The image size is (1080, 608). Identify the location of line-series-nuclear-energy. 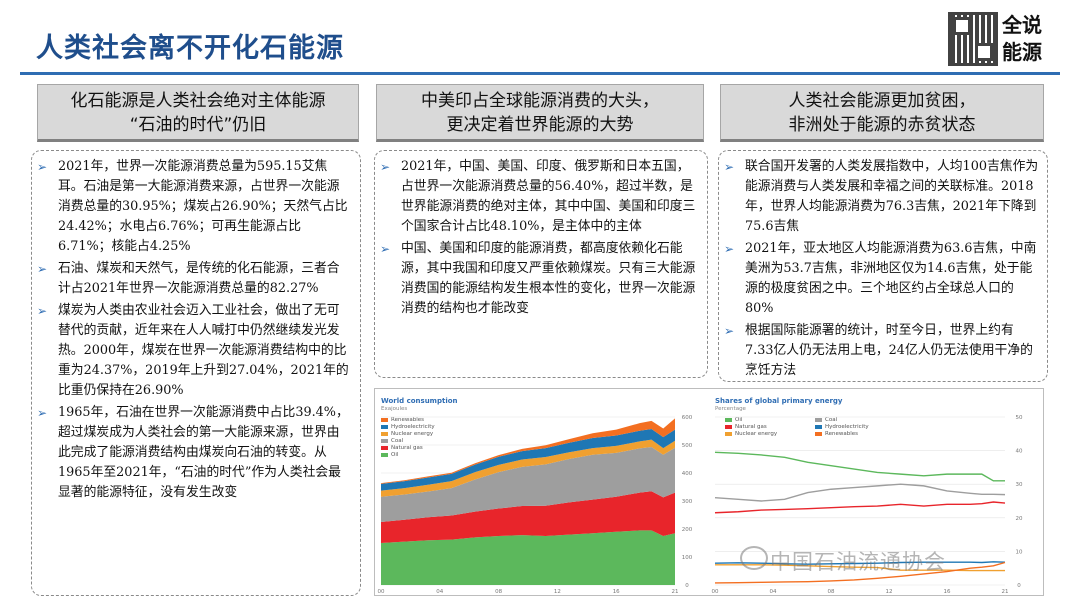
(860, 568).